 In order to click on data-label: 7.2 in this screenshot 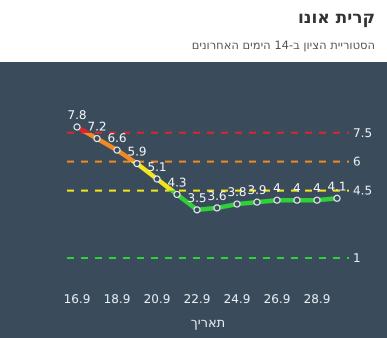, I will do `click(97, 127)`.